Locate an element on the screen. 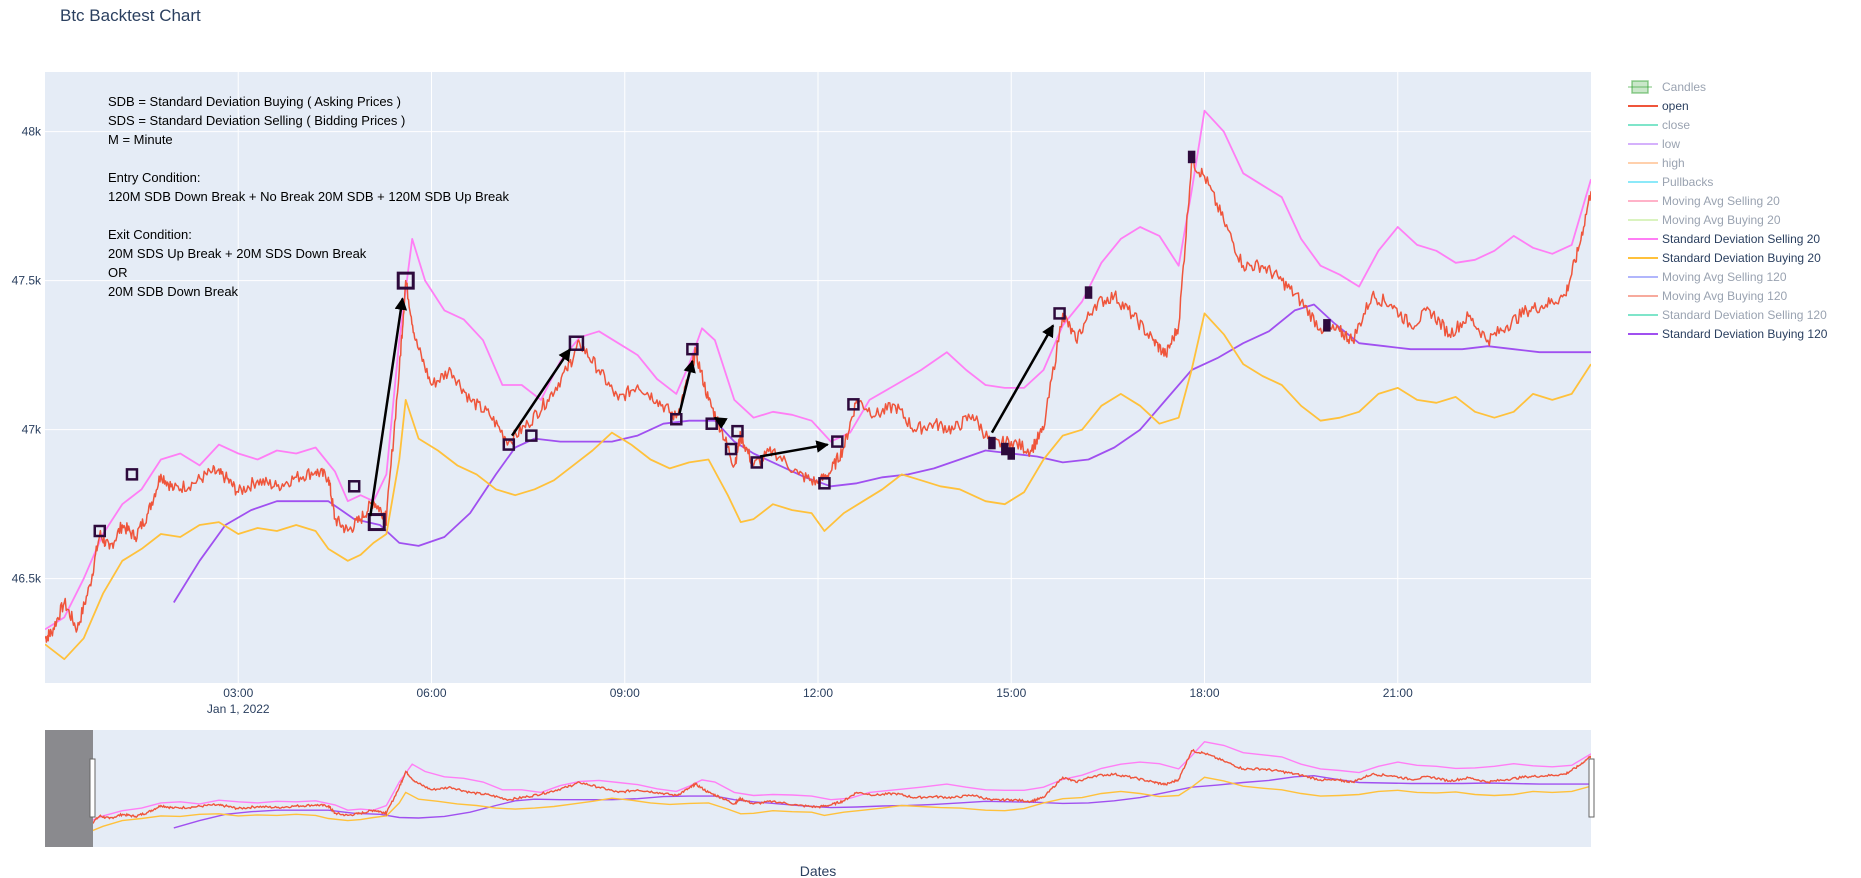  legend-label: Pullbacks is located at coordinates (1687, 182).